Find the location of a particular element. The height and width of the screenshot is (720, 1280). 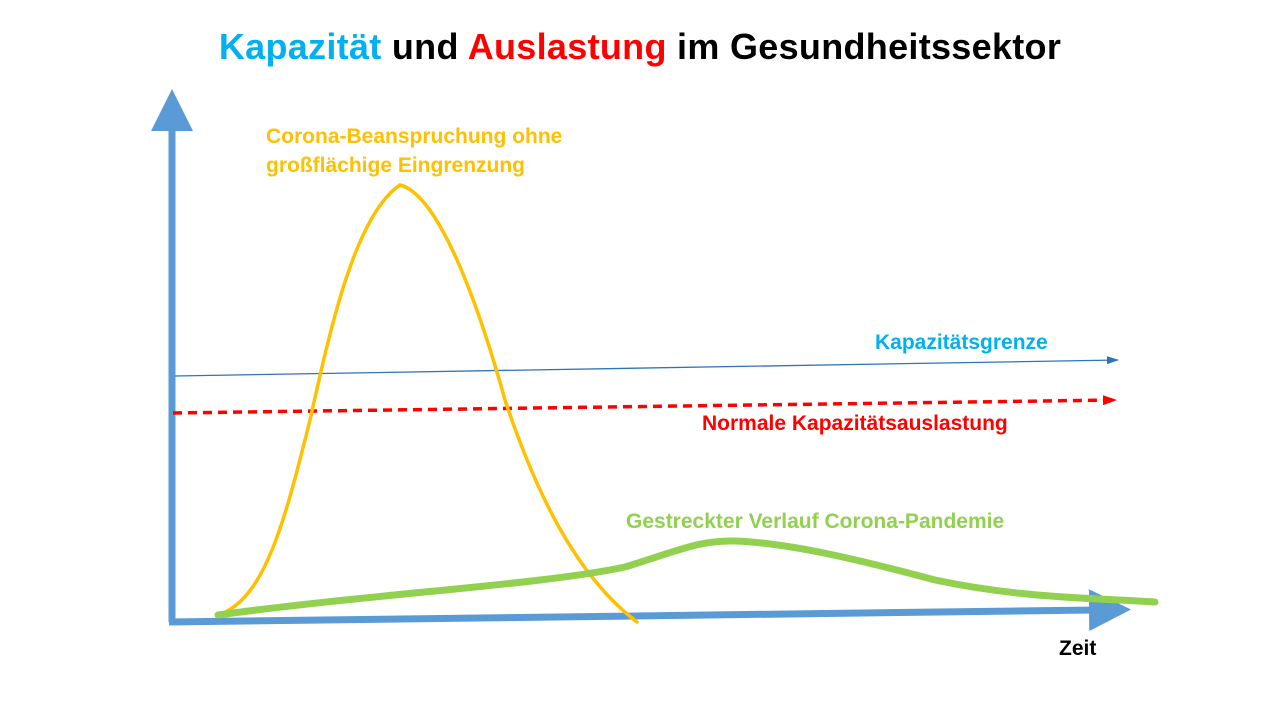

capacity-limit-label: Kapazitätsgrenze is located at coordinates (961, 342).